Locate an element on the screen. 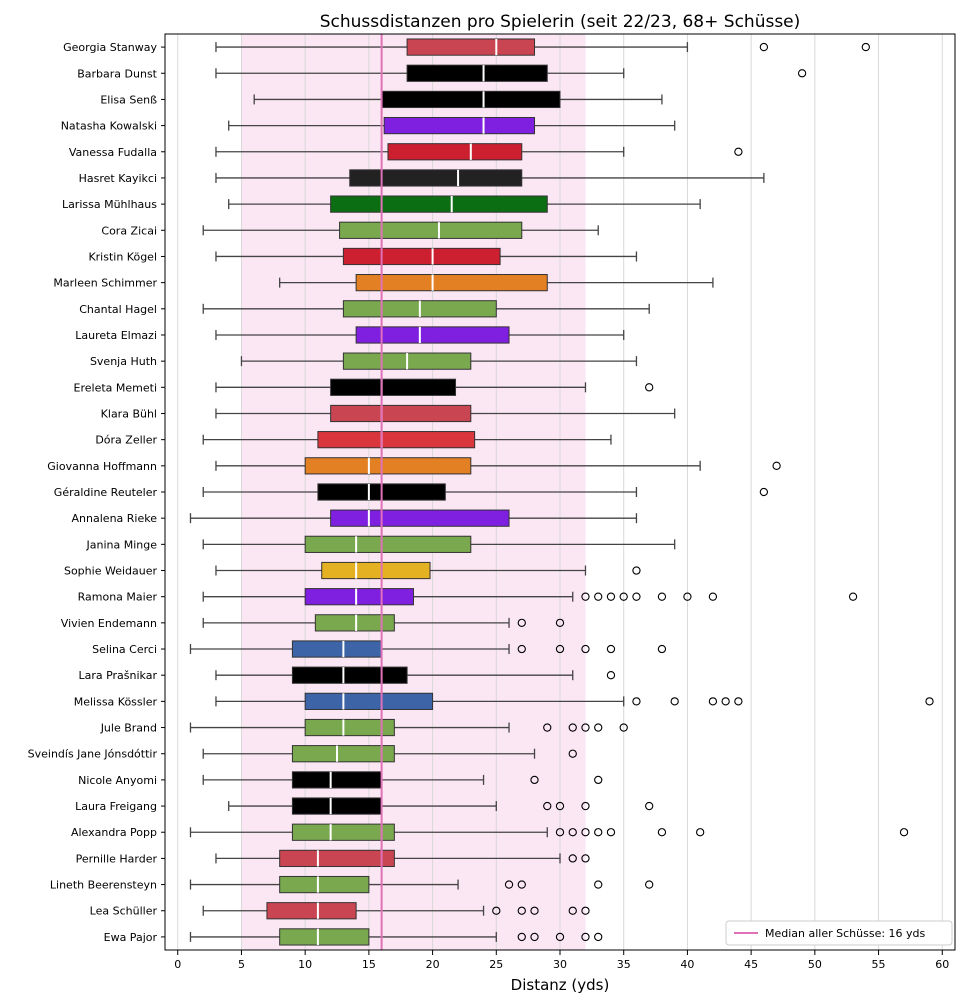 This screenshot has width=980, height=1004. y-tick-label: Sophie Weidauer is located at coordinates (111, 571).